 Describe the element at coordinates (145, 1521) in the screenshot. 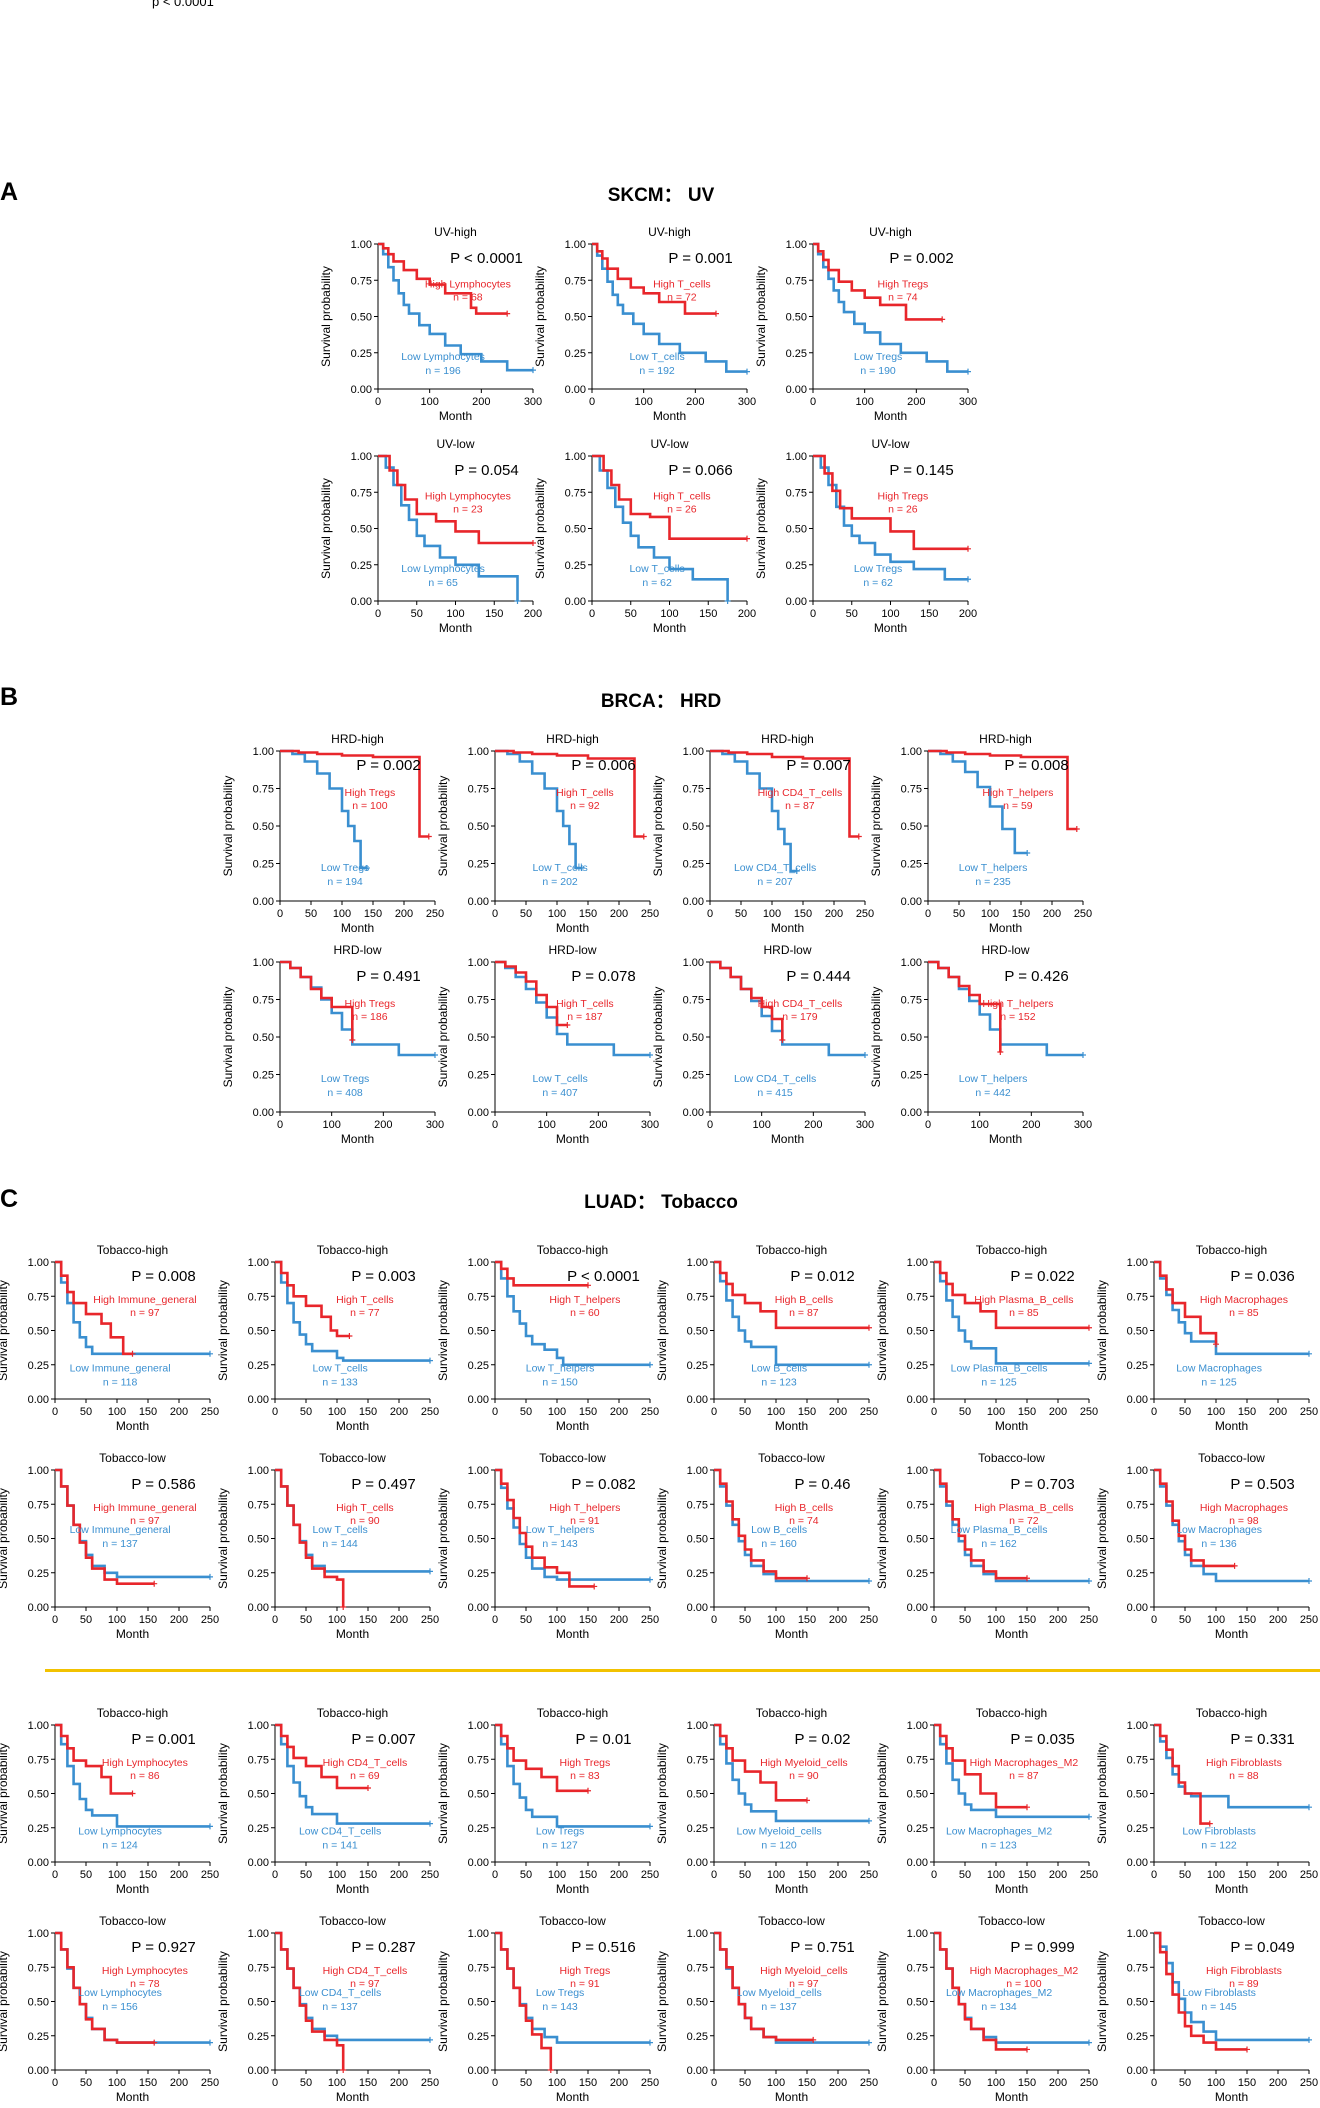

I see `high-group-n: n = 97` at that location.